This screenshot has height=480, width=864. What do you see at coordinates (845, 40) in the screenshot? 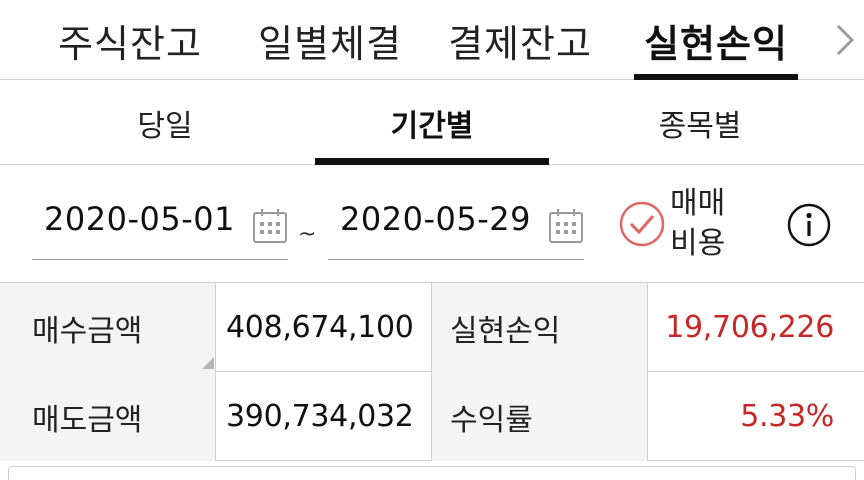
I see `chevron-right-icon` at bounding box center [845, 40].